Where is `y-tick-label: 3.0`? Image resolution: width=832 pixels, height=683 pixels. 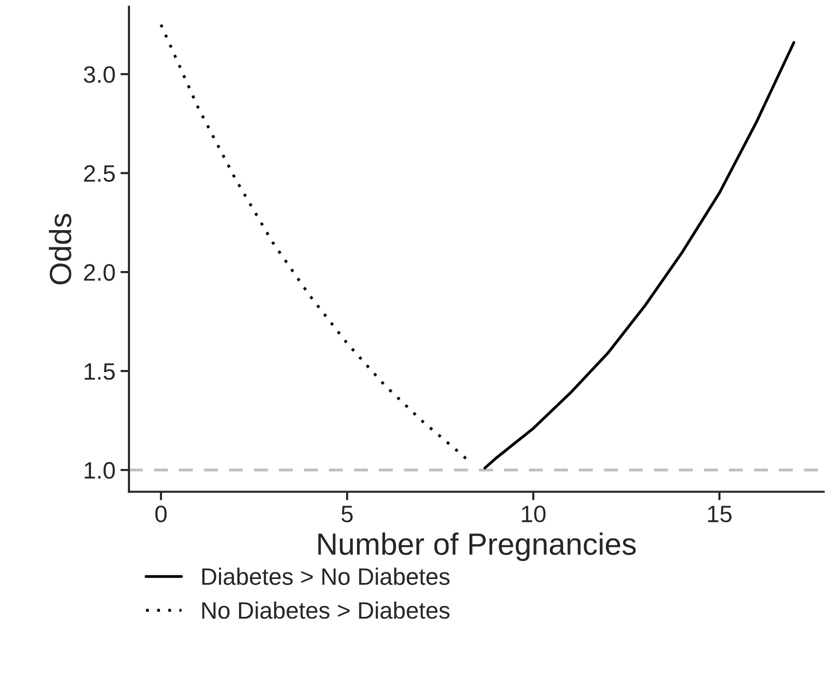
y-tick-label: 3.0 is located at coordinates (99, 74).